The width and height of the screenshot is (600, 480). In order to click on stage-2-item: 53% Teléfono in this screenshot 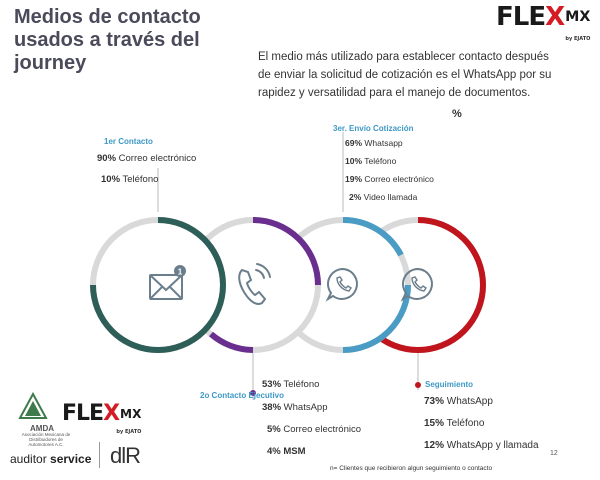, I will do `click(291, 384)`.